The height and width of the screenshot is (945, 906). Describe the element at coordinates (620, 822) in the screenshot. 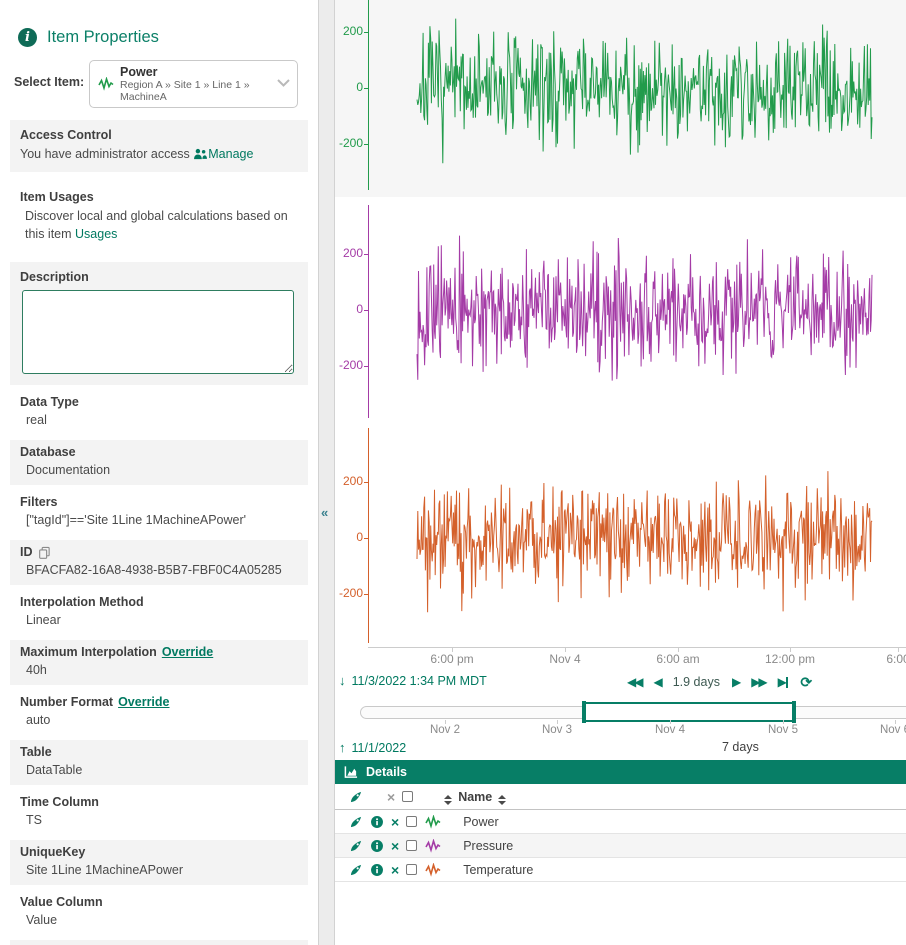

I see `details-row-power: × Power` at that location.